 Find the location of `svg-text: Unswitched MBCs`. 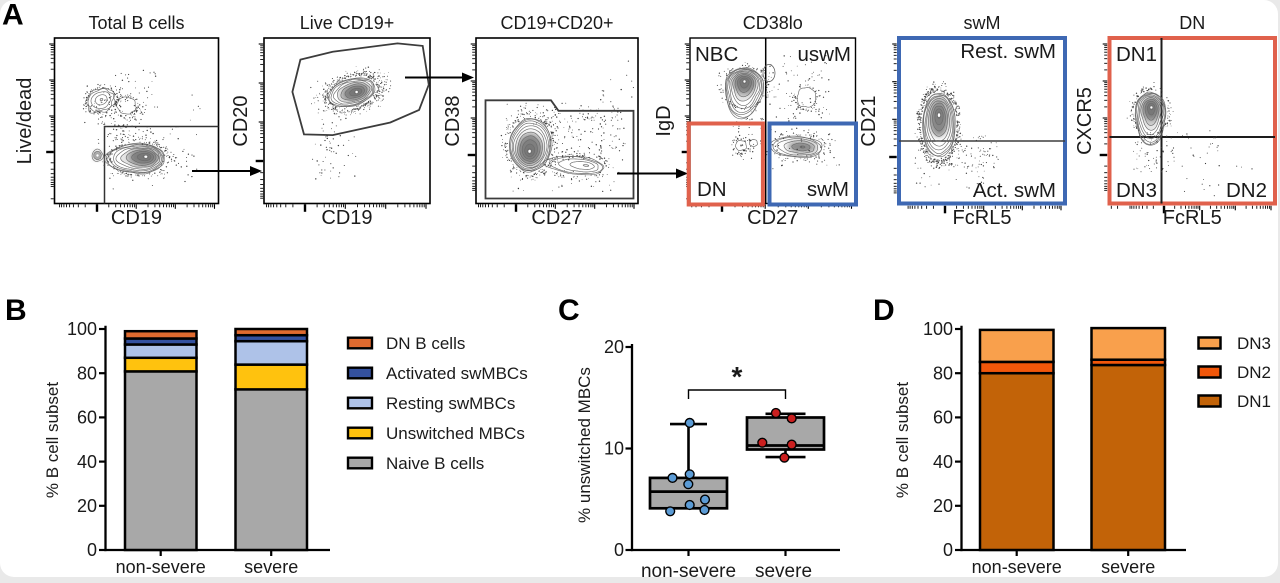

svg-text: Unswitched MBCs is located at coordinates (455, 433).